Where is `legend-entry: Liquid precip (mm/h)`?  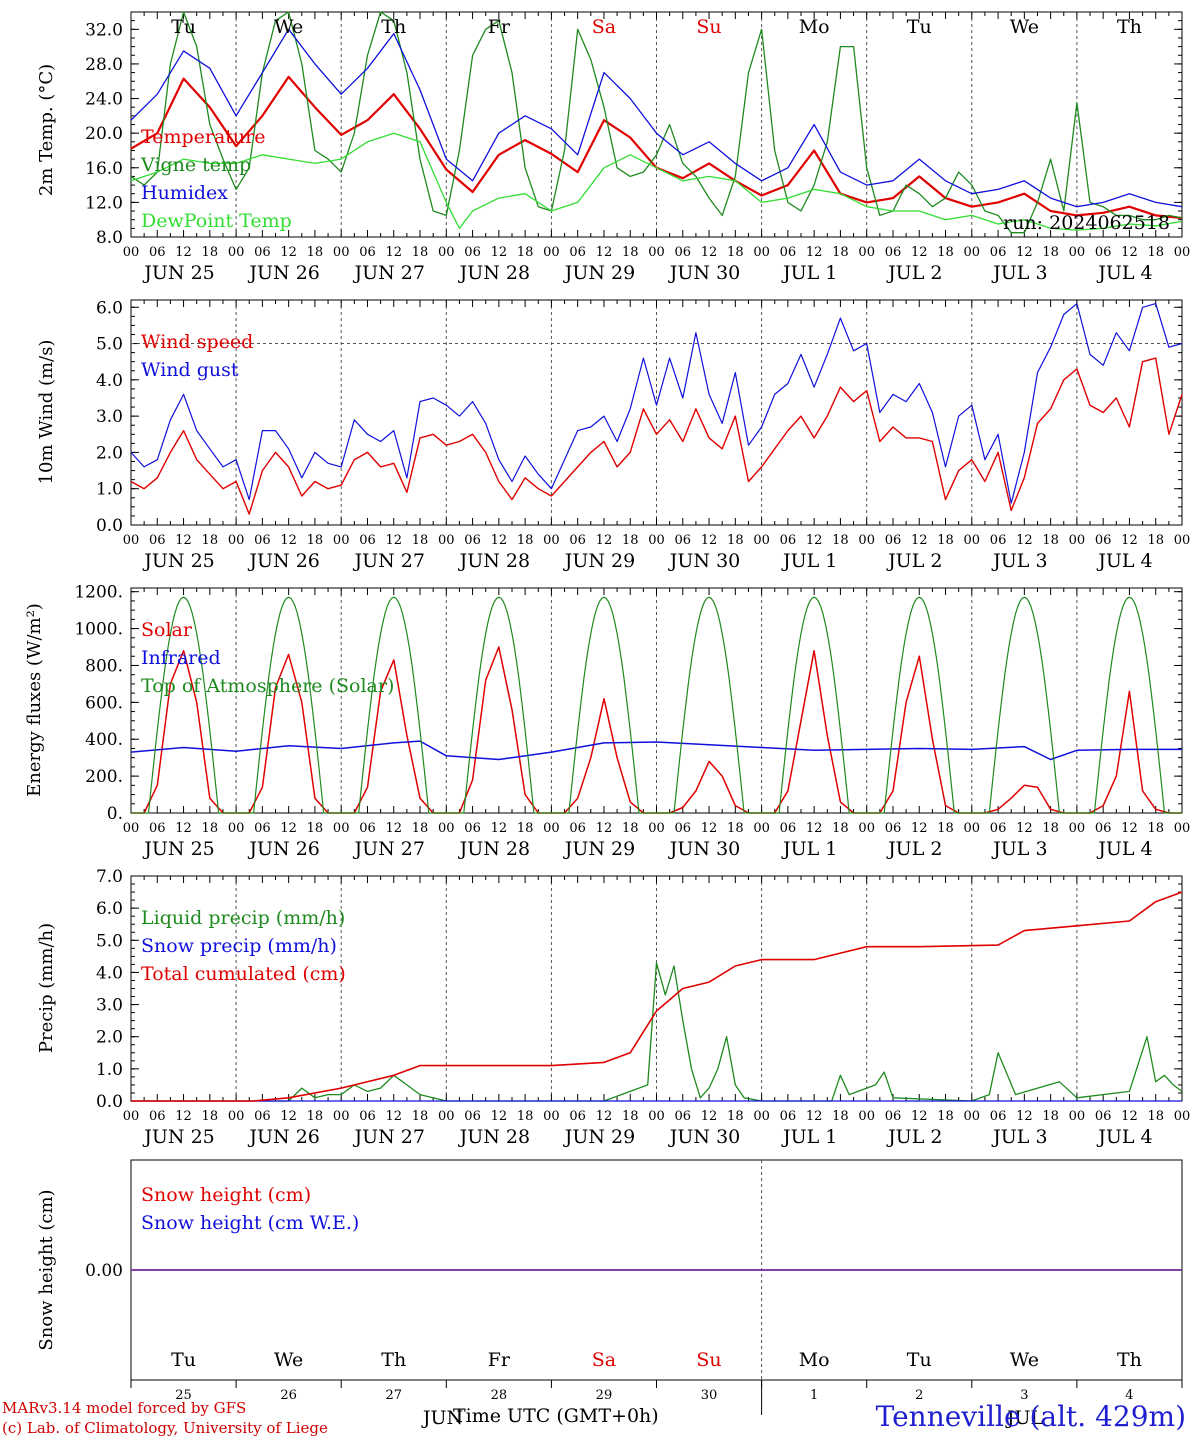 legend-entry: Liquid precip (mm/h) is located at coordinates (243, 918).